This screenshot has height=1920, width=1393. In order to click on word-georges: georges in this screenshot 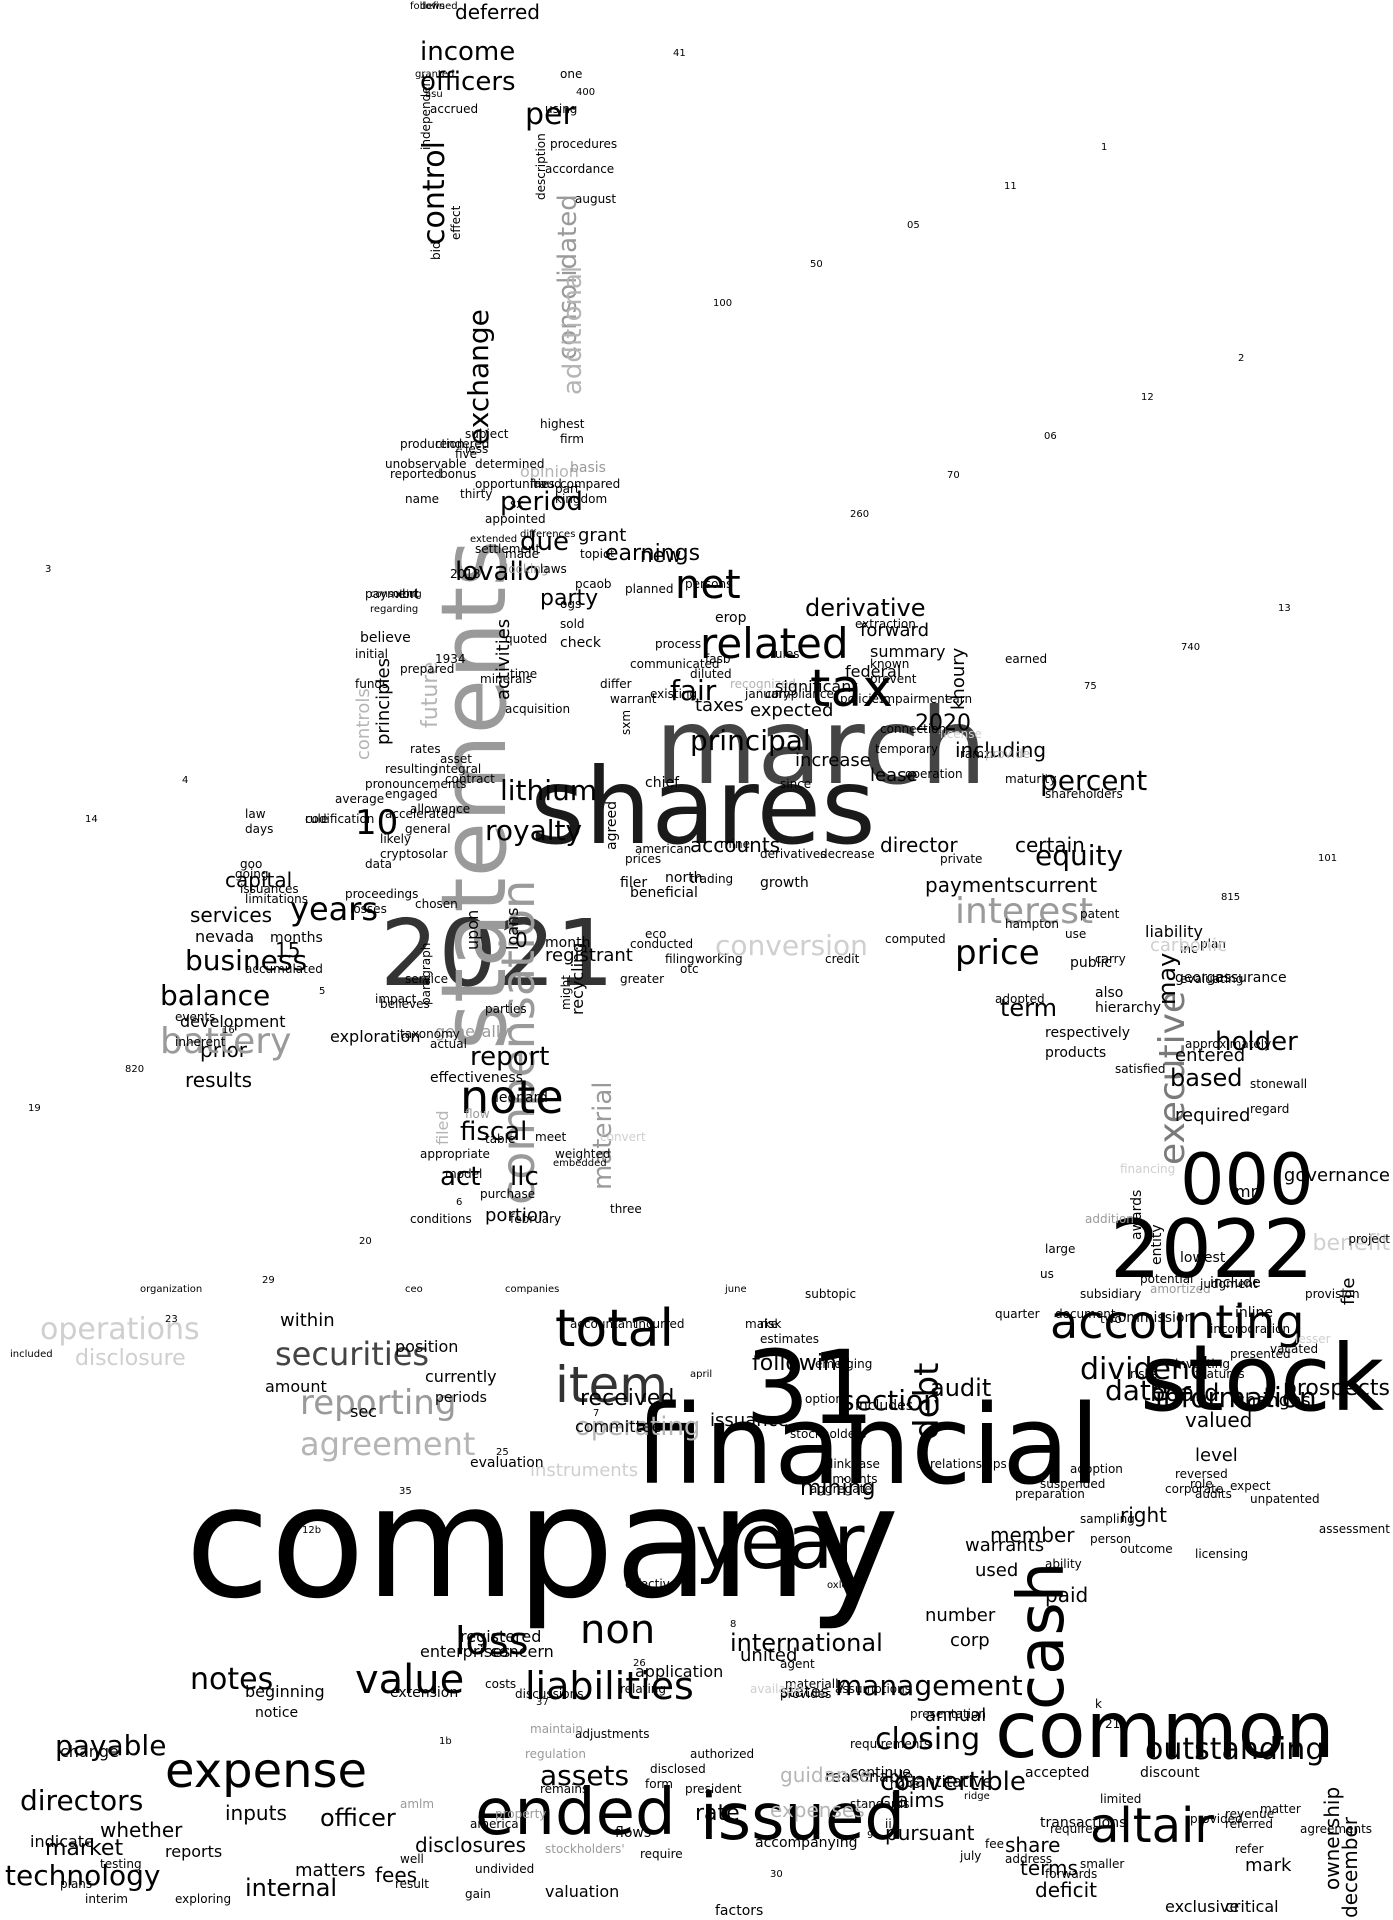, I will do `click(1203, 978)`.